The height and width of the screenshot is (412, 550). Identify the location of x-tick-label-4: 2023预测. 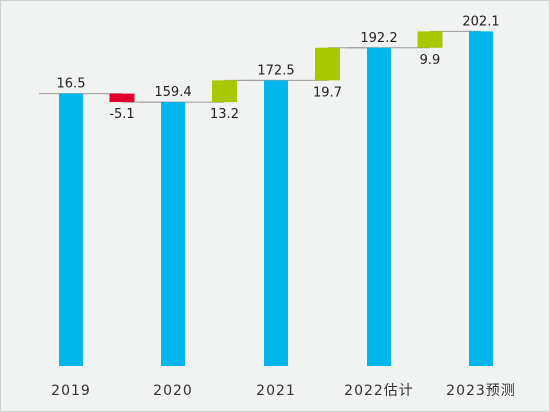
(481, 391).